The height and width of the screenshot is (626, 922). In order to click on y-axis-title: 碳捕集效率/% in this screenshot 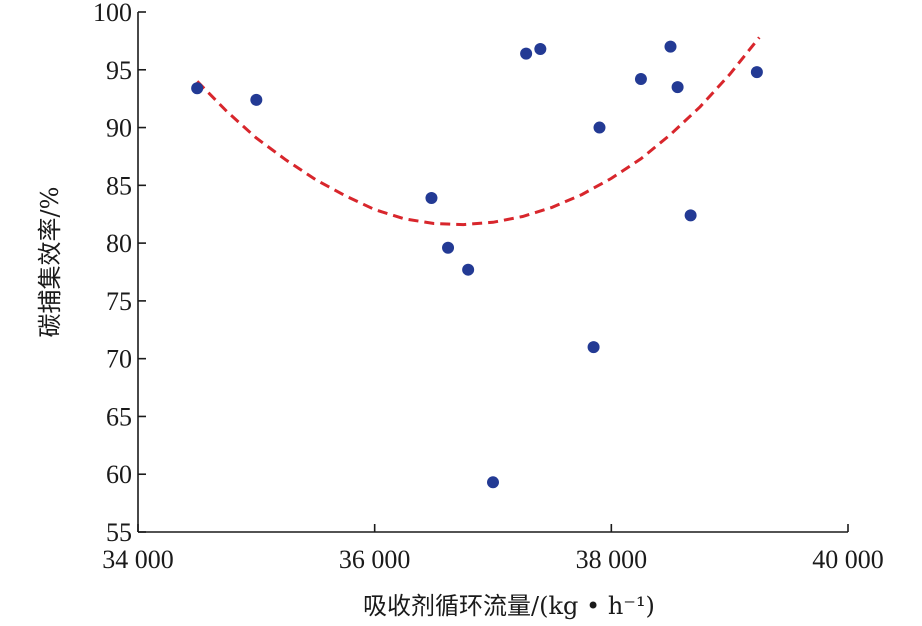, I will do `click(50, 262)`.